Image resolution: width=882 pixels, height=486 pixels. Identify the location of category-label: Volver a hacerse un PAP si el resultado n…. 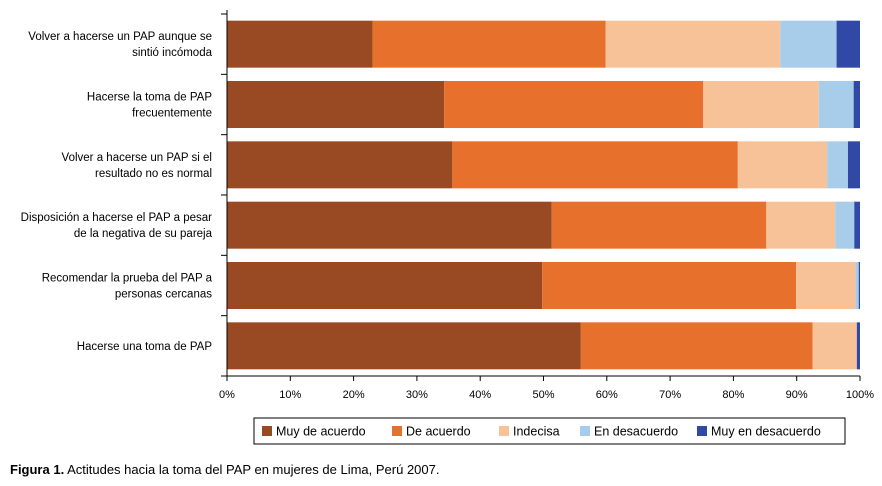
(137, 166).